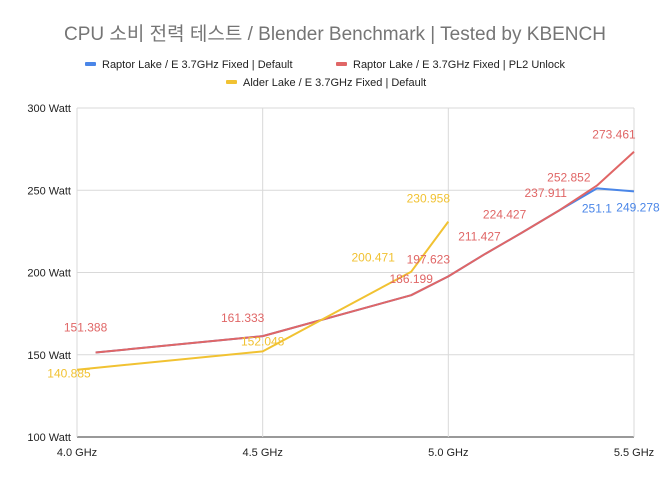 The height and width of the screenshot is (484, 670). Describe the element at coordinates (49, 274) in the screenshot. I see `y-tick-label: 200 Watt` at that location.